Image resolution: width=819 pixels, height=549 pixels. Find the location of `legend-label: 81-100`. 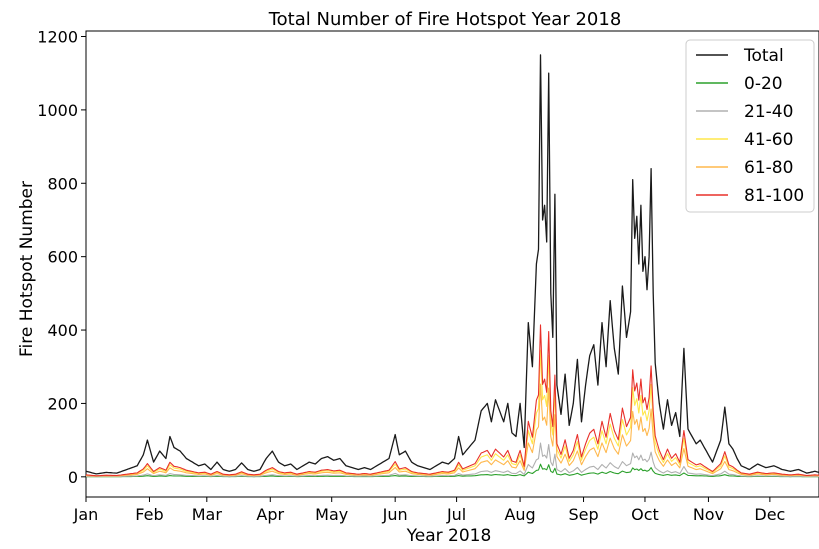

legend-label: 81-100 is located at coordinates (774, 196).